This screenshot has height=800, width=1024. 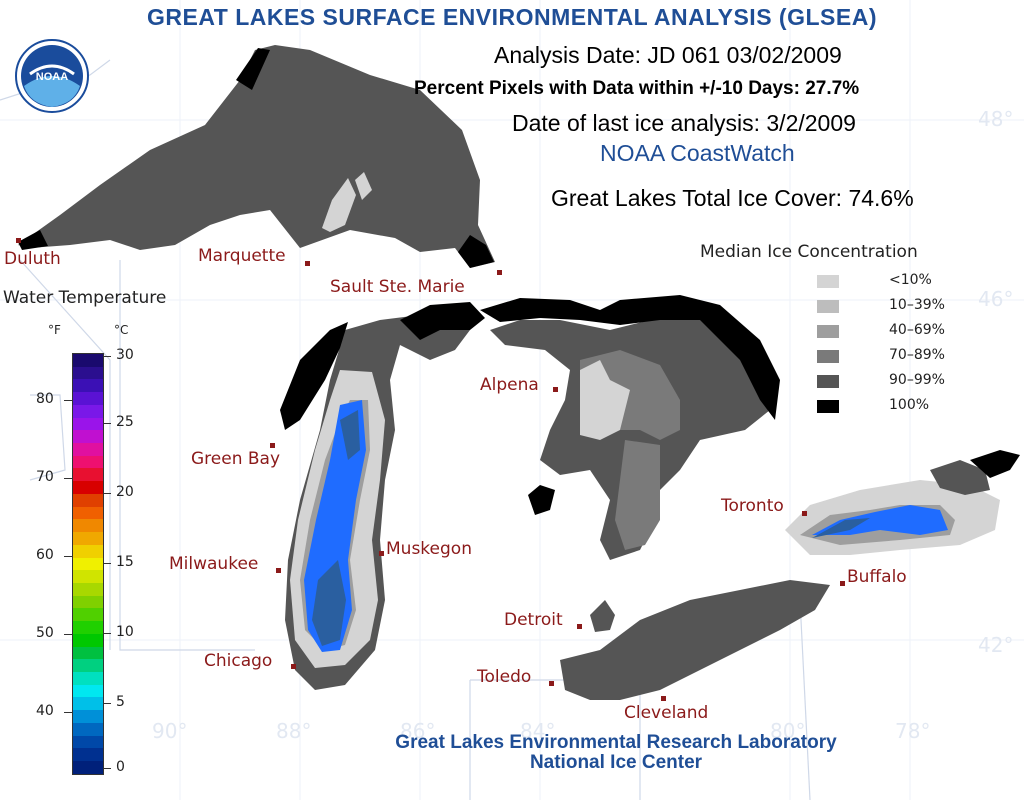 What do you see at coordinates (910, 280) in the screenshot?
I see `ice-legend-label: <10%` at bounding box center [910, 280].